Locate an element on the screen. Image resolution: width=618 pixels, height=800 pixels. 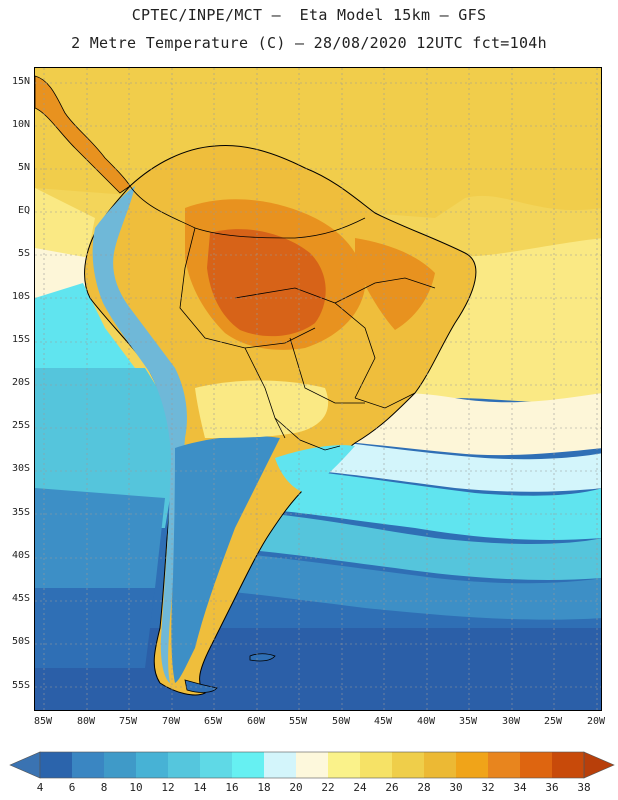
ocean-mid-band is located at coordinates (393, 584).